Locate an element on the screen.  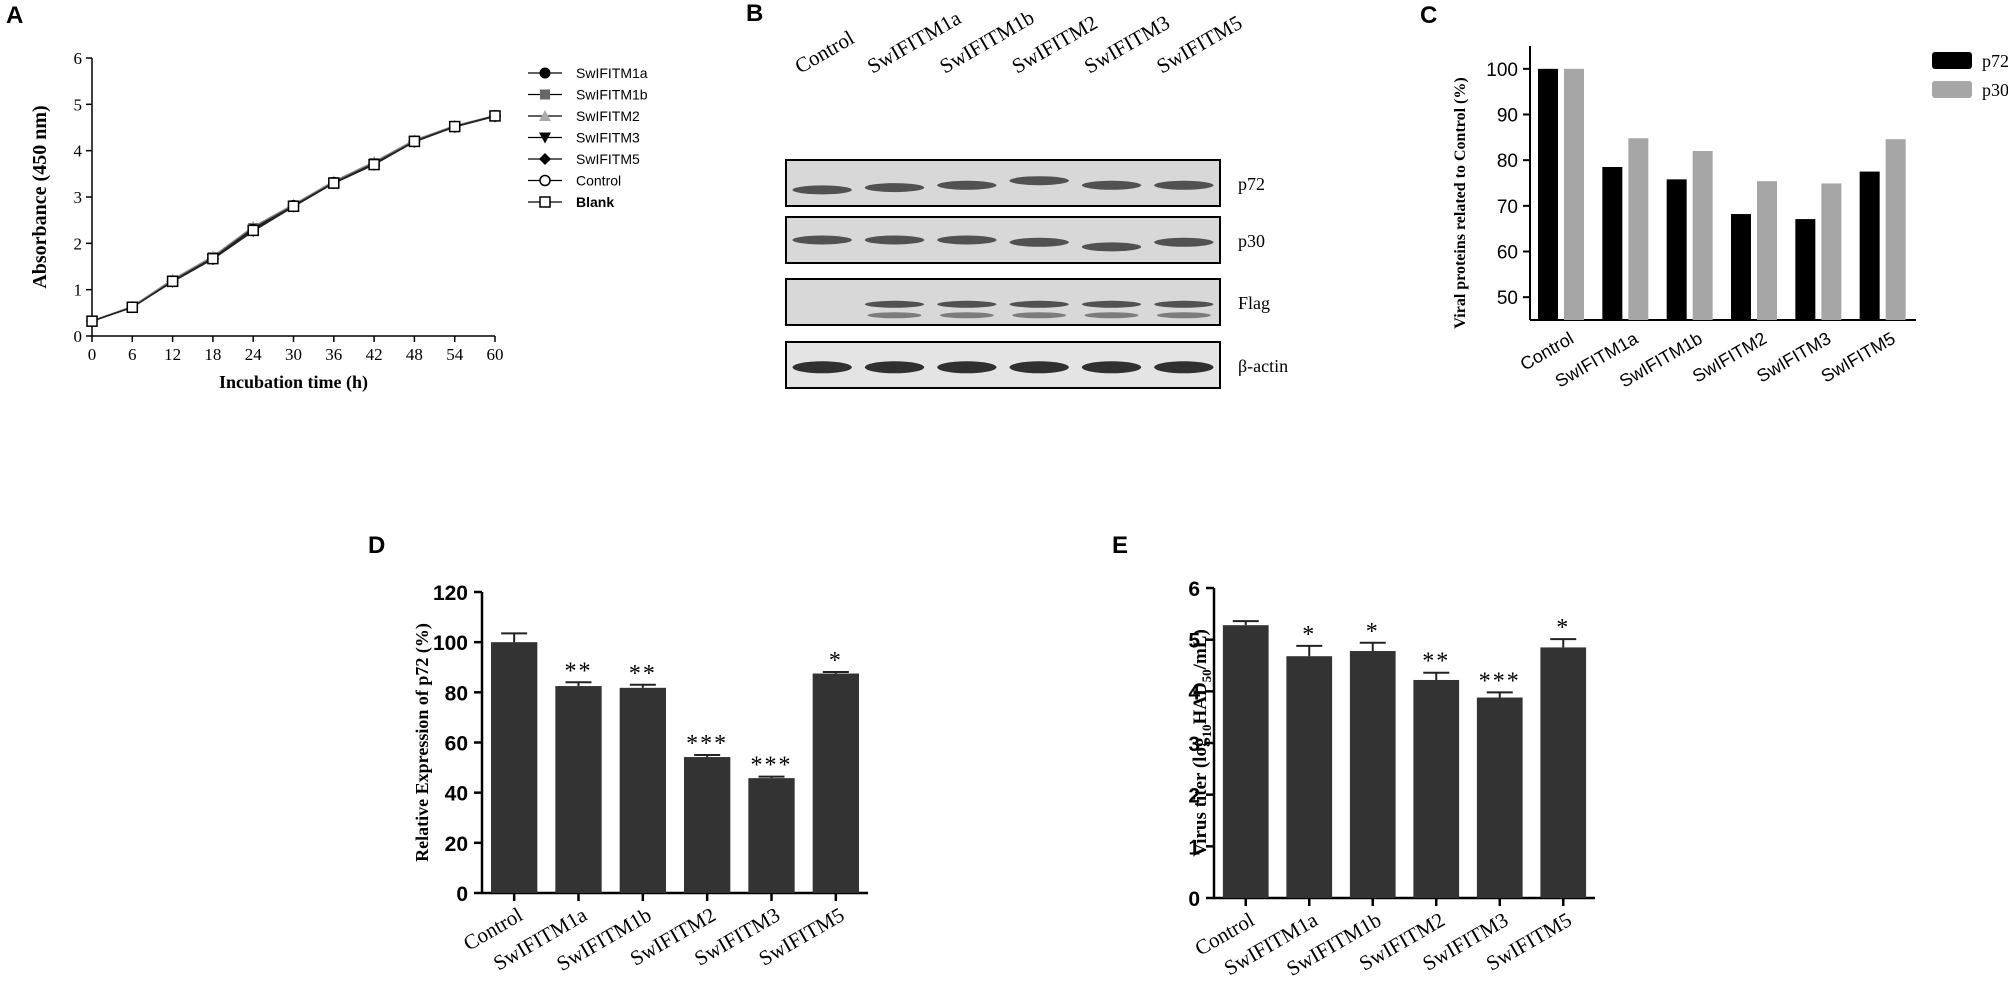
y-tick-label: 40 is located at coordinates (456, 794).